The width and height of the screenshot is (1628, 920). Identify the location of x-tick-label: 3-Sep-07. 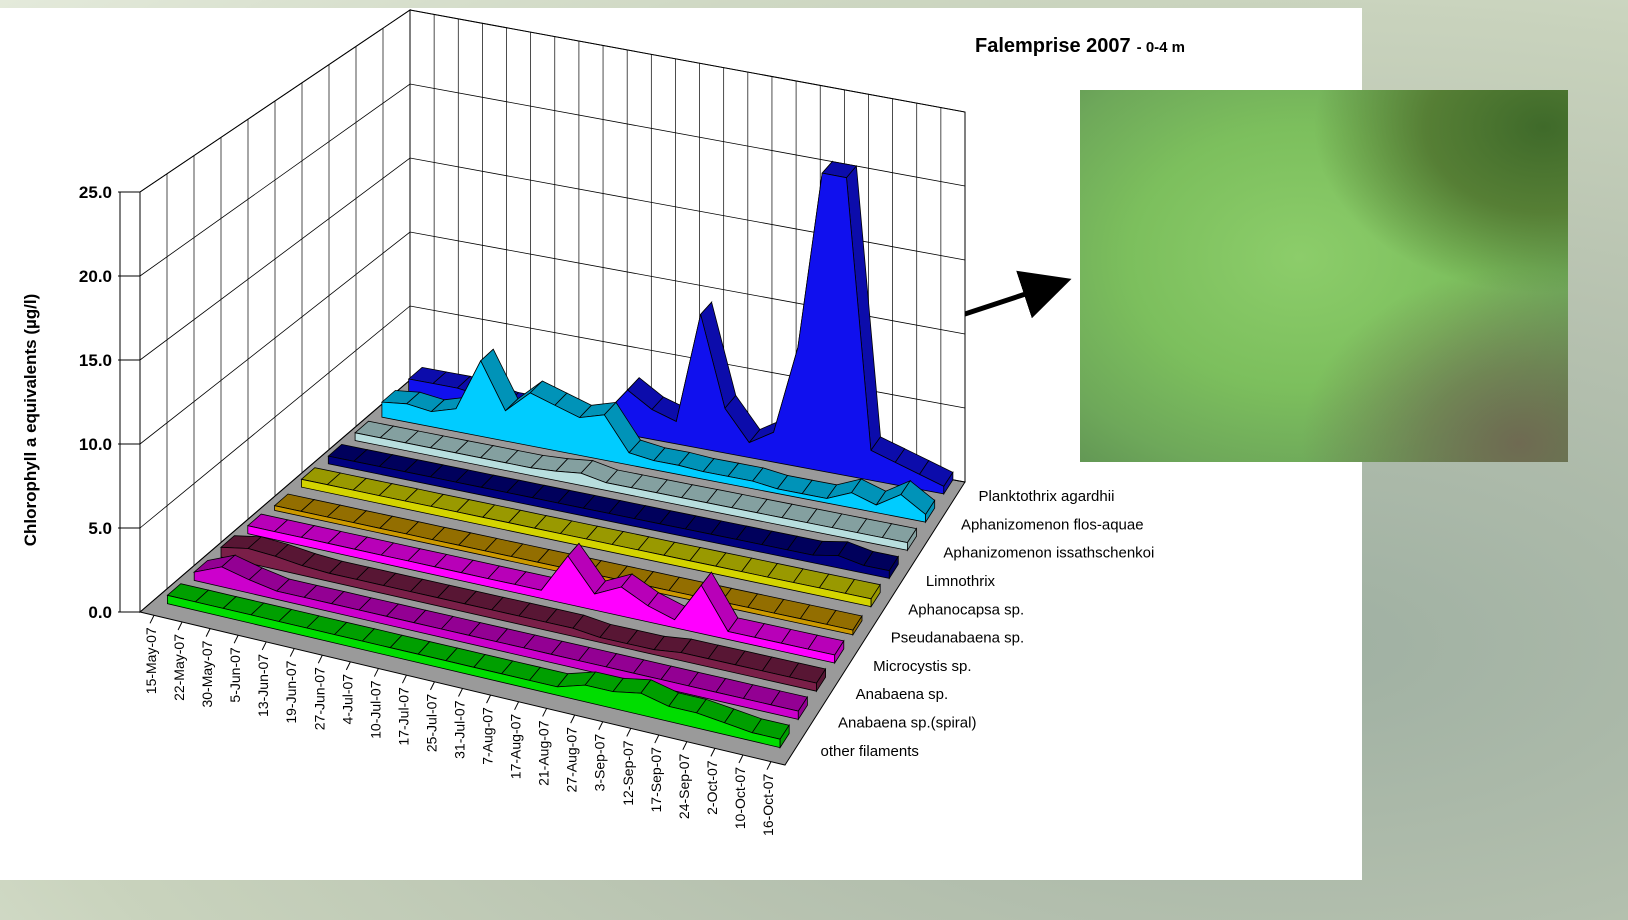
(600, 763).